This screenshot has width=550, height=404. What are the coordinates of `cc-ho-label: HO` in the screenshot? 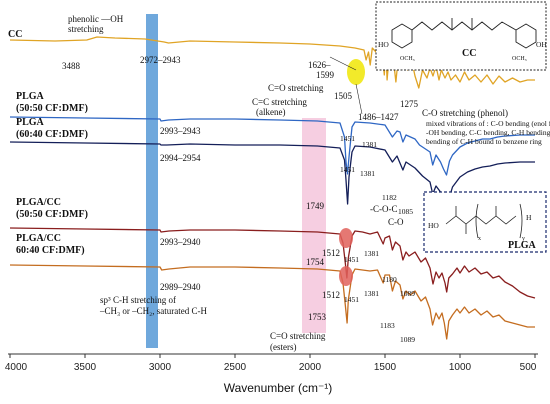 It's located at (383, 44).